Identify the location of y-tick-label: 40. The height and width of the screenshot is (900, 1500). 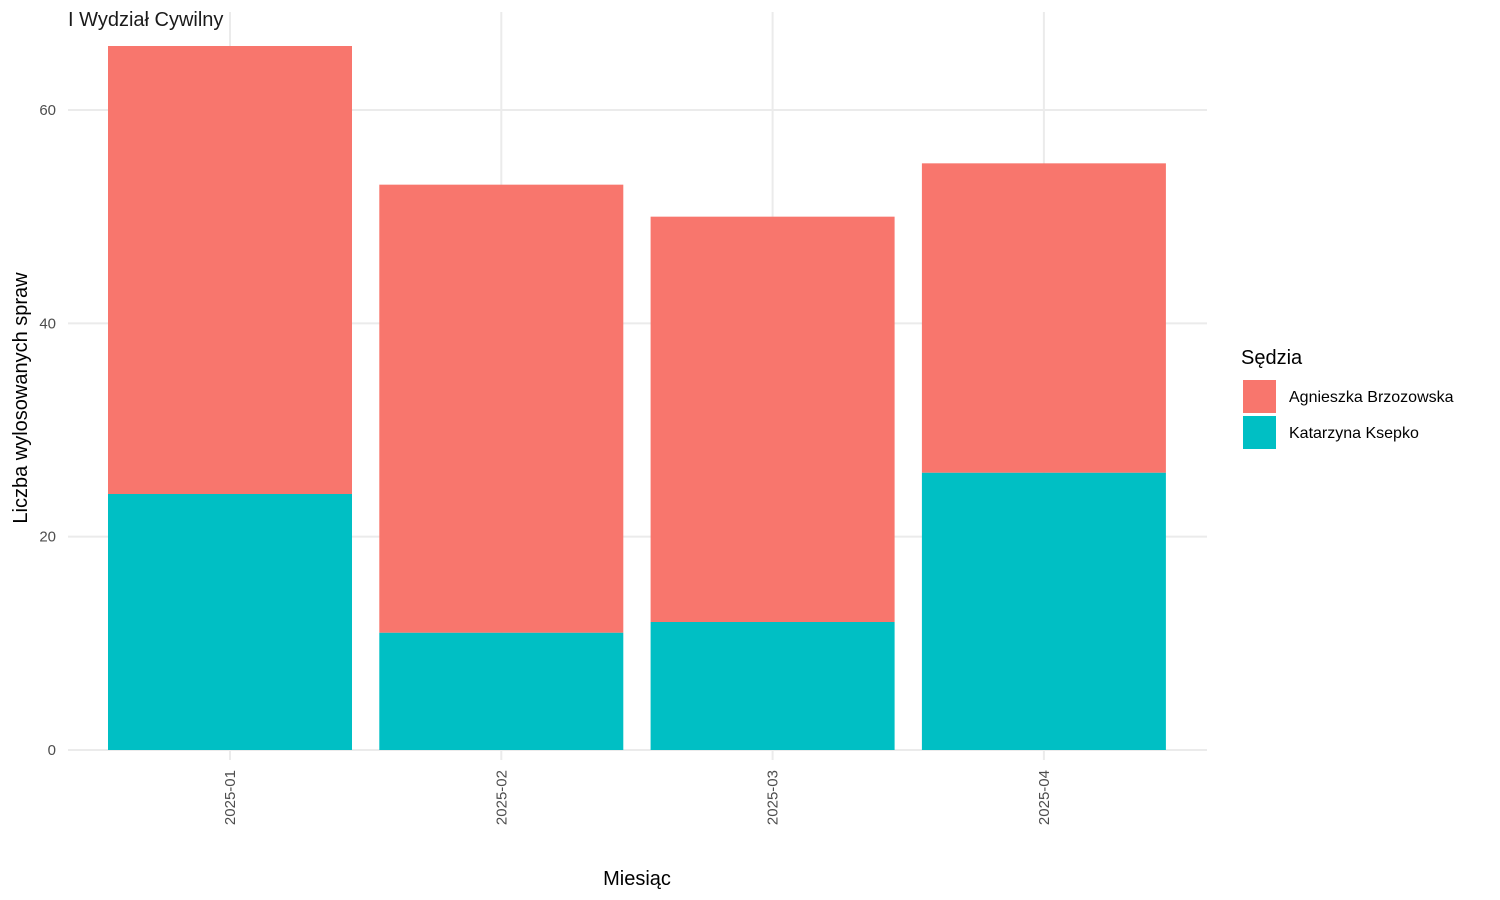
(47, 323).